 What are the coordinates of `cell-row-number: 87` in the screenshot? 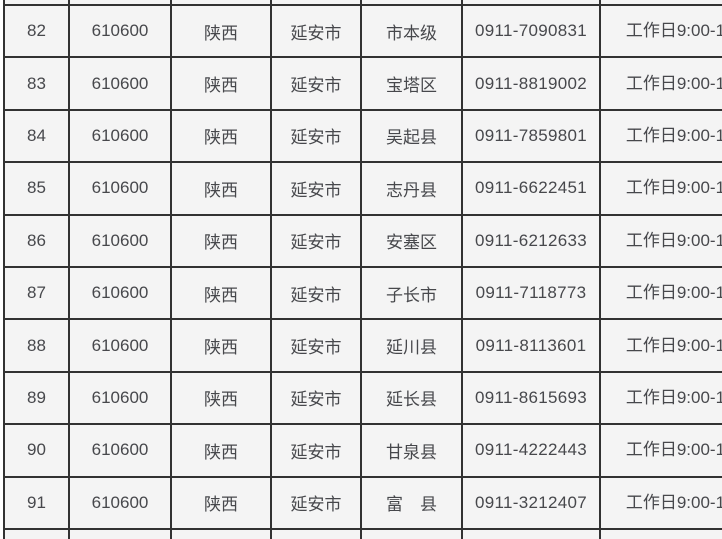 It's located at (36, 293).